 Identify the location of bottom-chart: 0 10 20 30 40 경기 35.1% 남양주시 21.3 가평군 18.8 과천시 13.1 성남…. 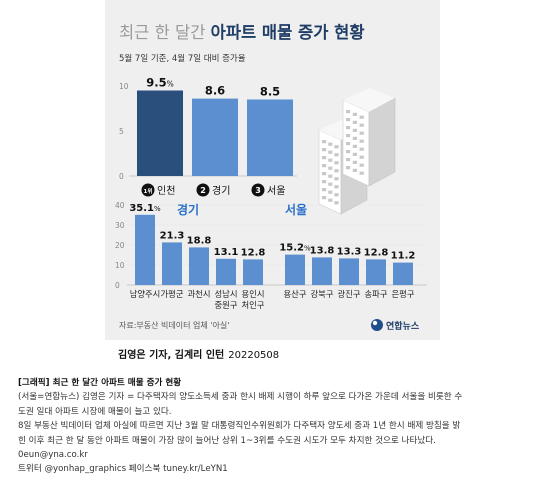
(271, 255).